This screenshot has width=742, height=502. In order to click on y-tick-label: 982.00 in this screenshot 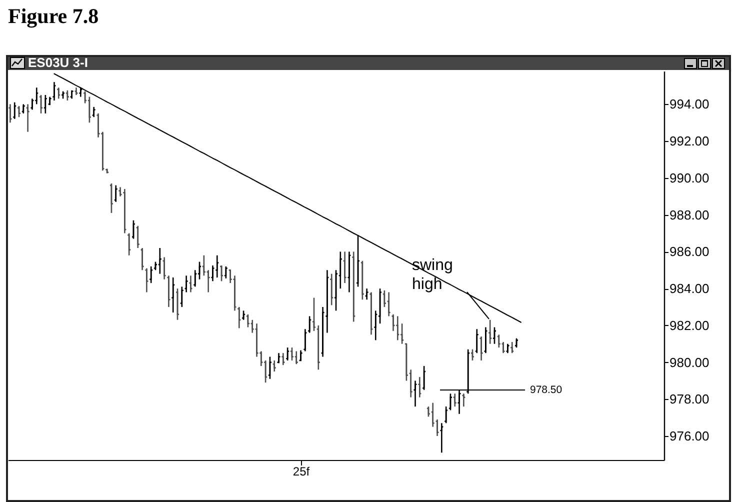, I will do `click(690, 325)`.